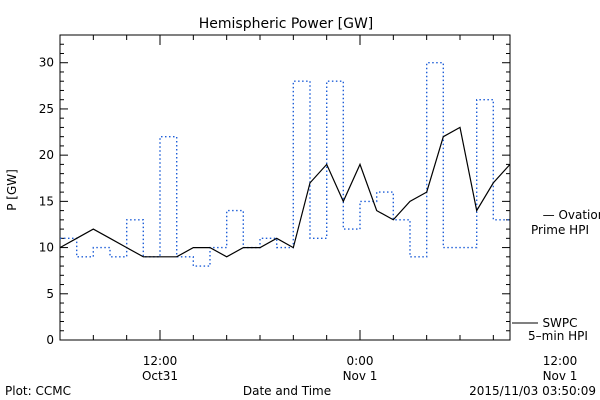  I want to click on legend-swpc-line1: SWPC, so click(559, 323).